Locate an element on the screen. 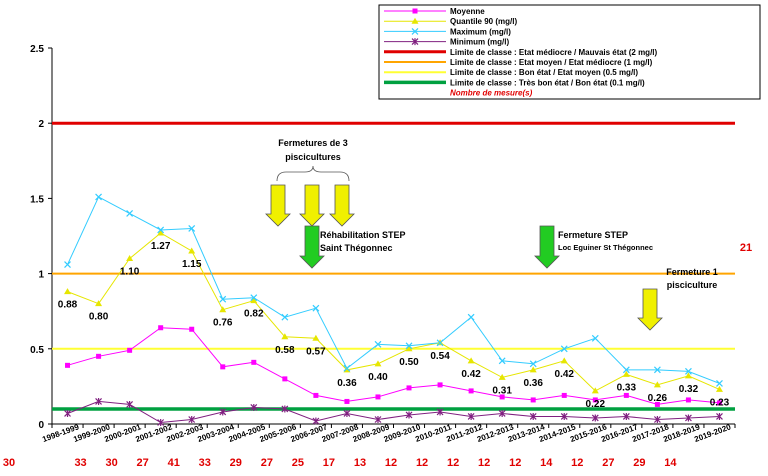 The image size is (768, 476). q90-data-label: 0.50 is located at coordinates (409, 362).